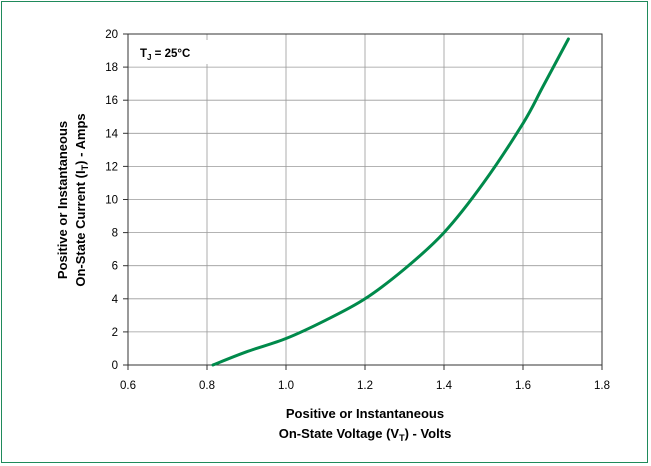 The image size is (651, 466). What do you see at coordinates (365, 378) in the screenshot?
I see `x-axis-ticks: 0.6 0.8 1.0 1.2 1.4 1.6 1.8` at bounding box center [365, 378].